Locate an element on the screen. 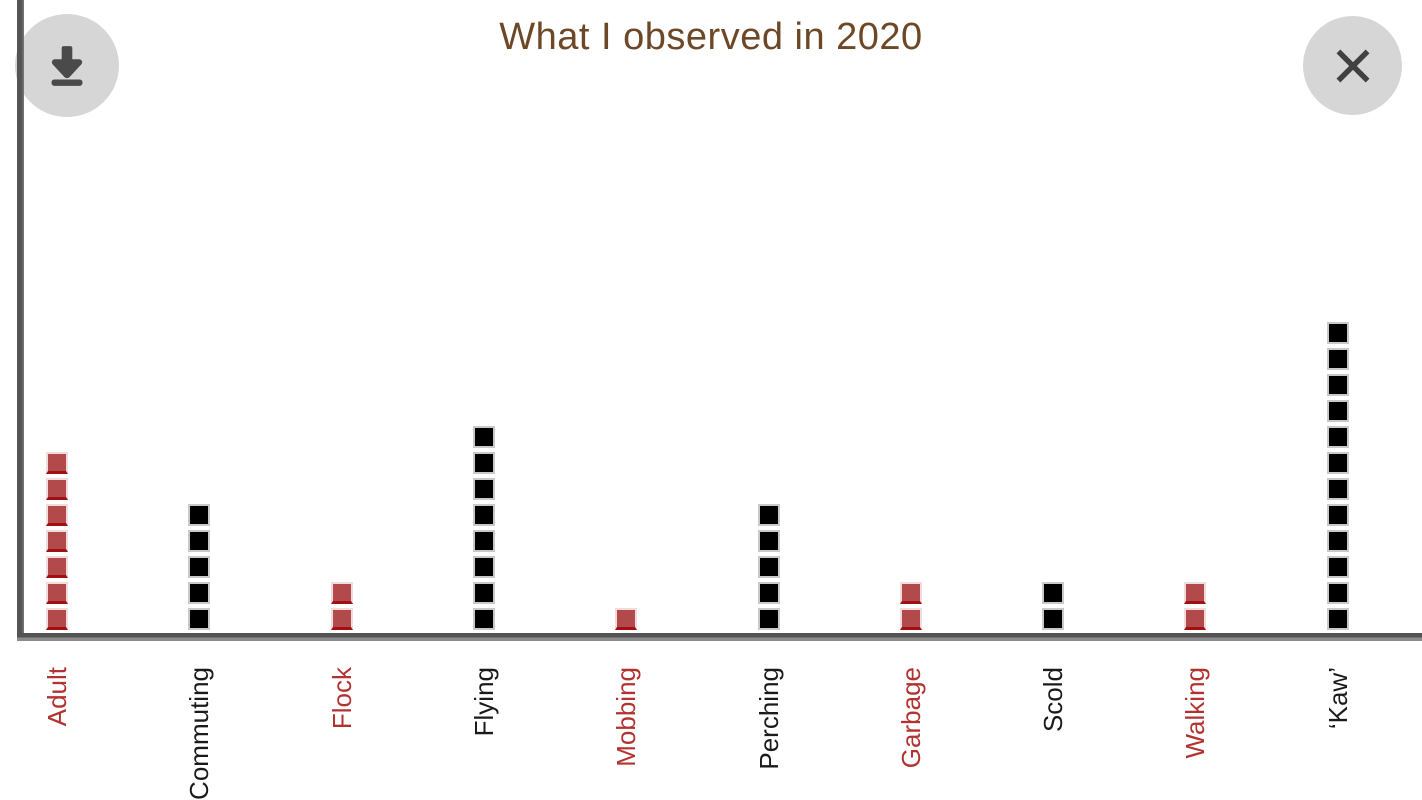 Image resolution: width=1422 pixels, height=800 pixels. x-axis-label-4: Mobbing is located at coordinates (626, 717).